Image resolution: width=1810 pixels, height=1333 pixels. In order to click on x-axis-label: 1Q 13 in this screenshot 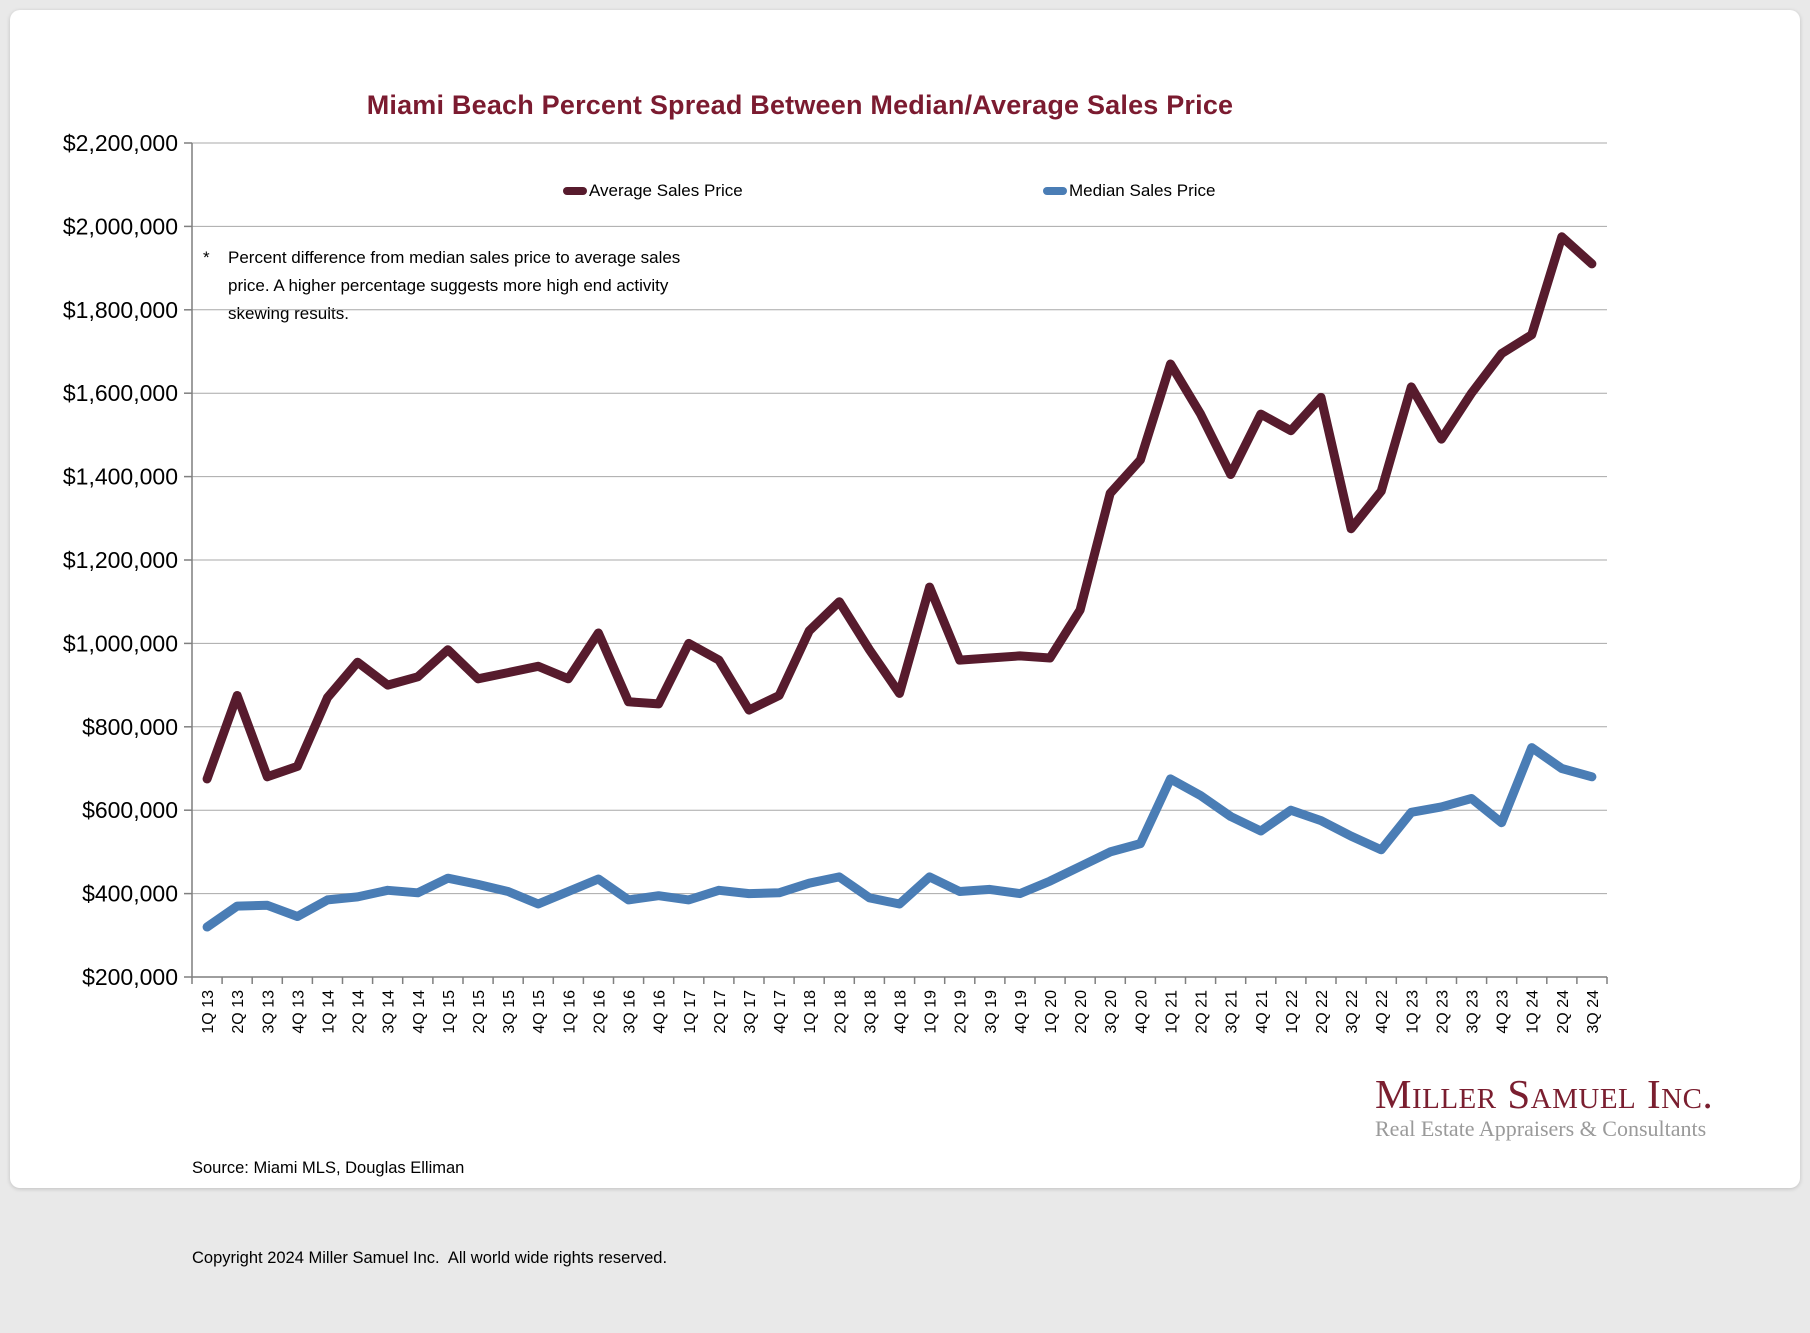, I will do `click(208, 1012)`.